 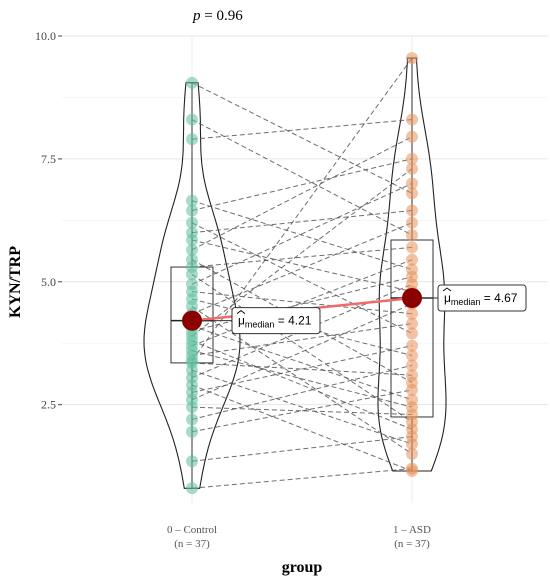 I want to click on y-tick-label: 10.0, so click(x=45, y=36).